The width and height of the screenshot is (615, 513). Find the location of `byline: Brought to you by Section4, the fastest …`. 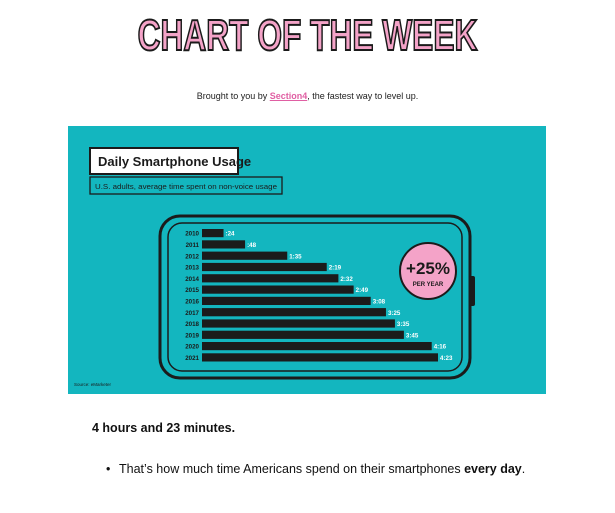

byline: Brought to you by Section4, the fastest … is located at coordinates (307, 96).